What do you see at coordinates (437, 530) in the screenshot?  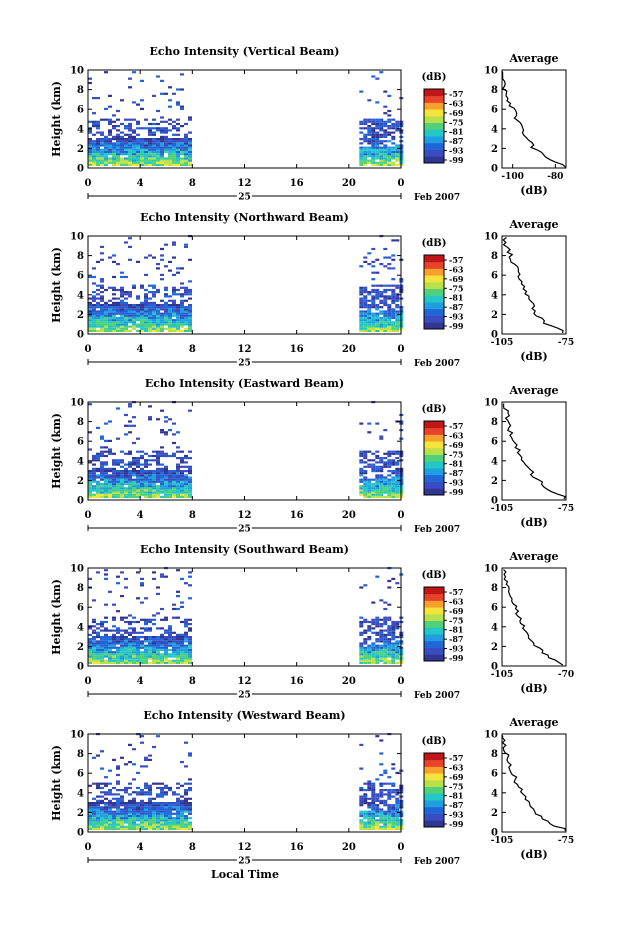 I see `date-label: Feb 2007` at bounding box center [437, 530].